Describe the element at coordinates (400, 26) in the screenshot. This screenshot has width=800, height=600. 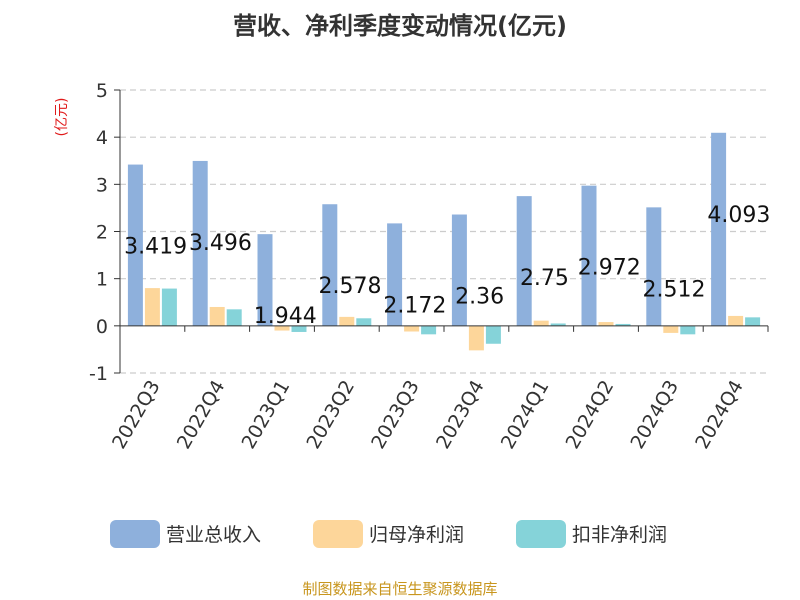
I see `chart-title: 营收、净利季度变动情况(亿元)` at that location.